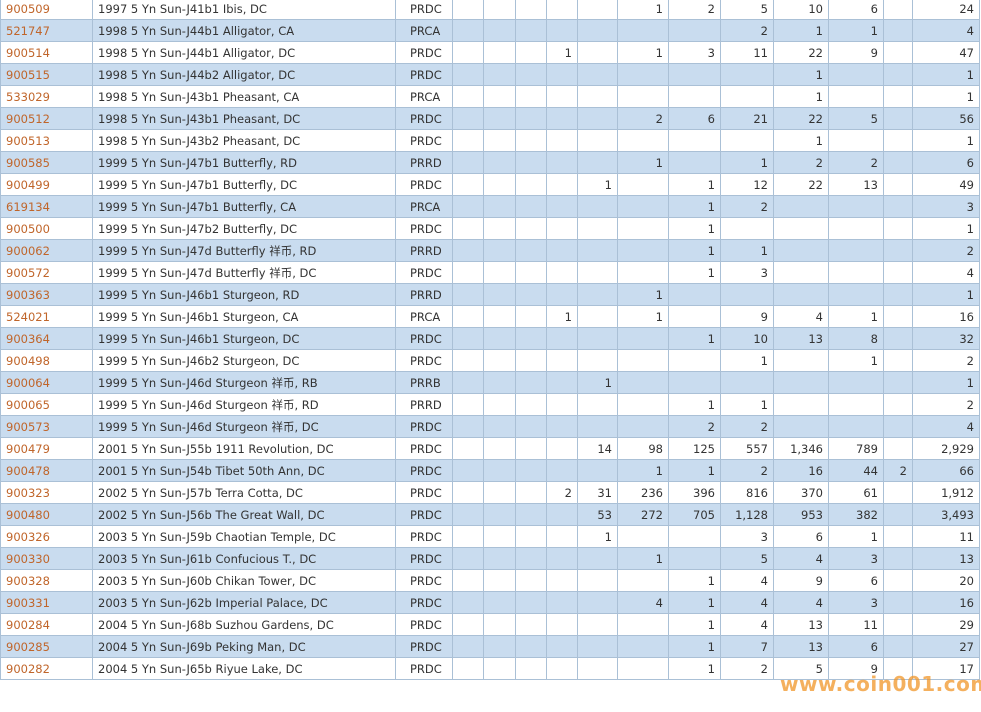 The height and width of the screenshot is (712, 981). Describe the element at coordinates (946, 536) in the screenshot. I see `count-cell: 11` at that location.